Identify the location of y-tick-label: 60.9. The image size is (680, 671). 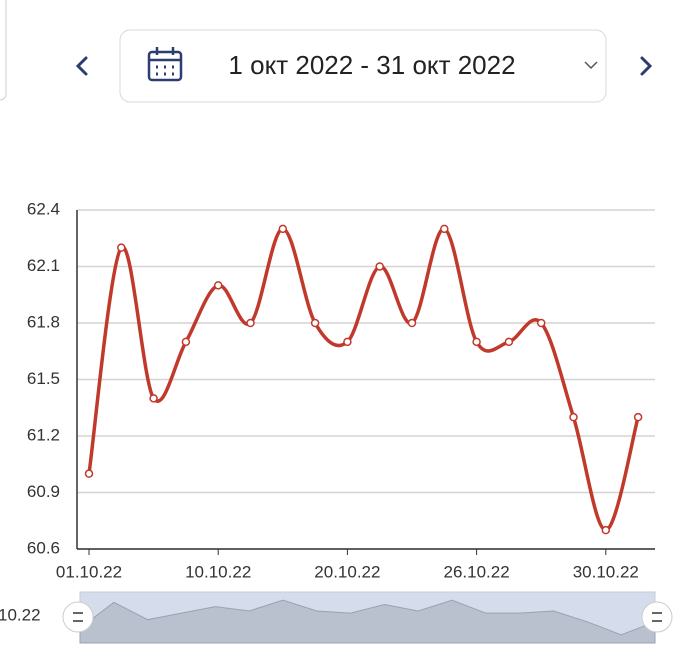
(43, 491).